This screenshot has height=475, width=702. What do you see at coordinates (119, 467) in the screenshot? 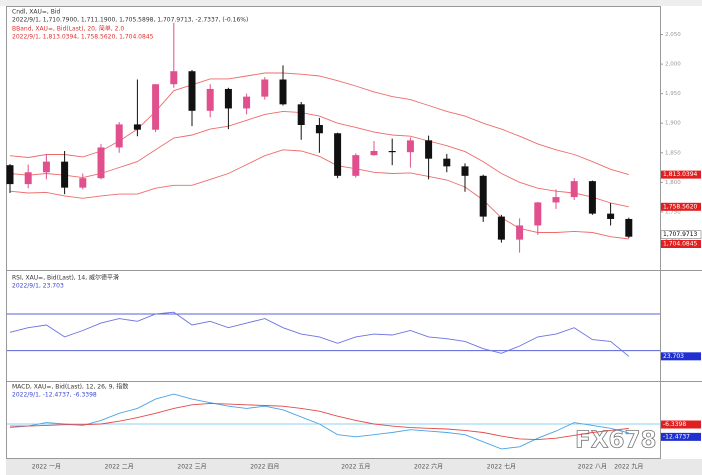
I see `x-tick-label: 2022 二月` at bounding box center [119, 467].